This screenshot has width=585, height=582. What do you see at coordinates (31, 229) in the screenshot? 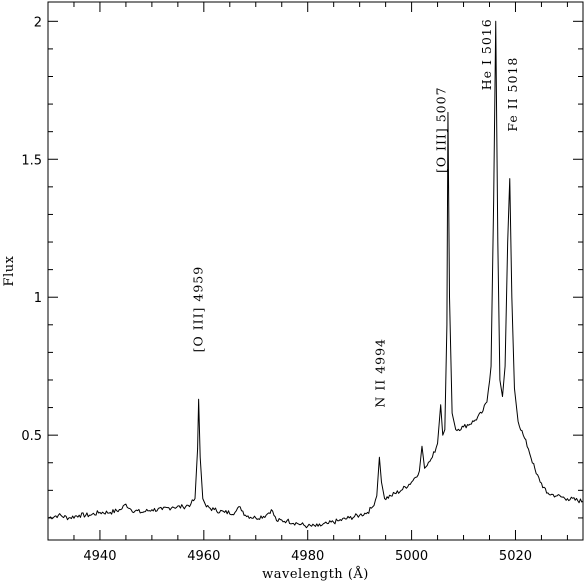
I see `y-tick-labels: 0.5 1 1.5 2` at bounding box center [31, 229].